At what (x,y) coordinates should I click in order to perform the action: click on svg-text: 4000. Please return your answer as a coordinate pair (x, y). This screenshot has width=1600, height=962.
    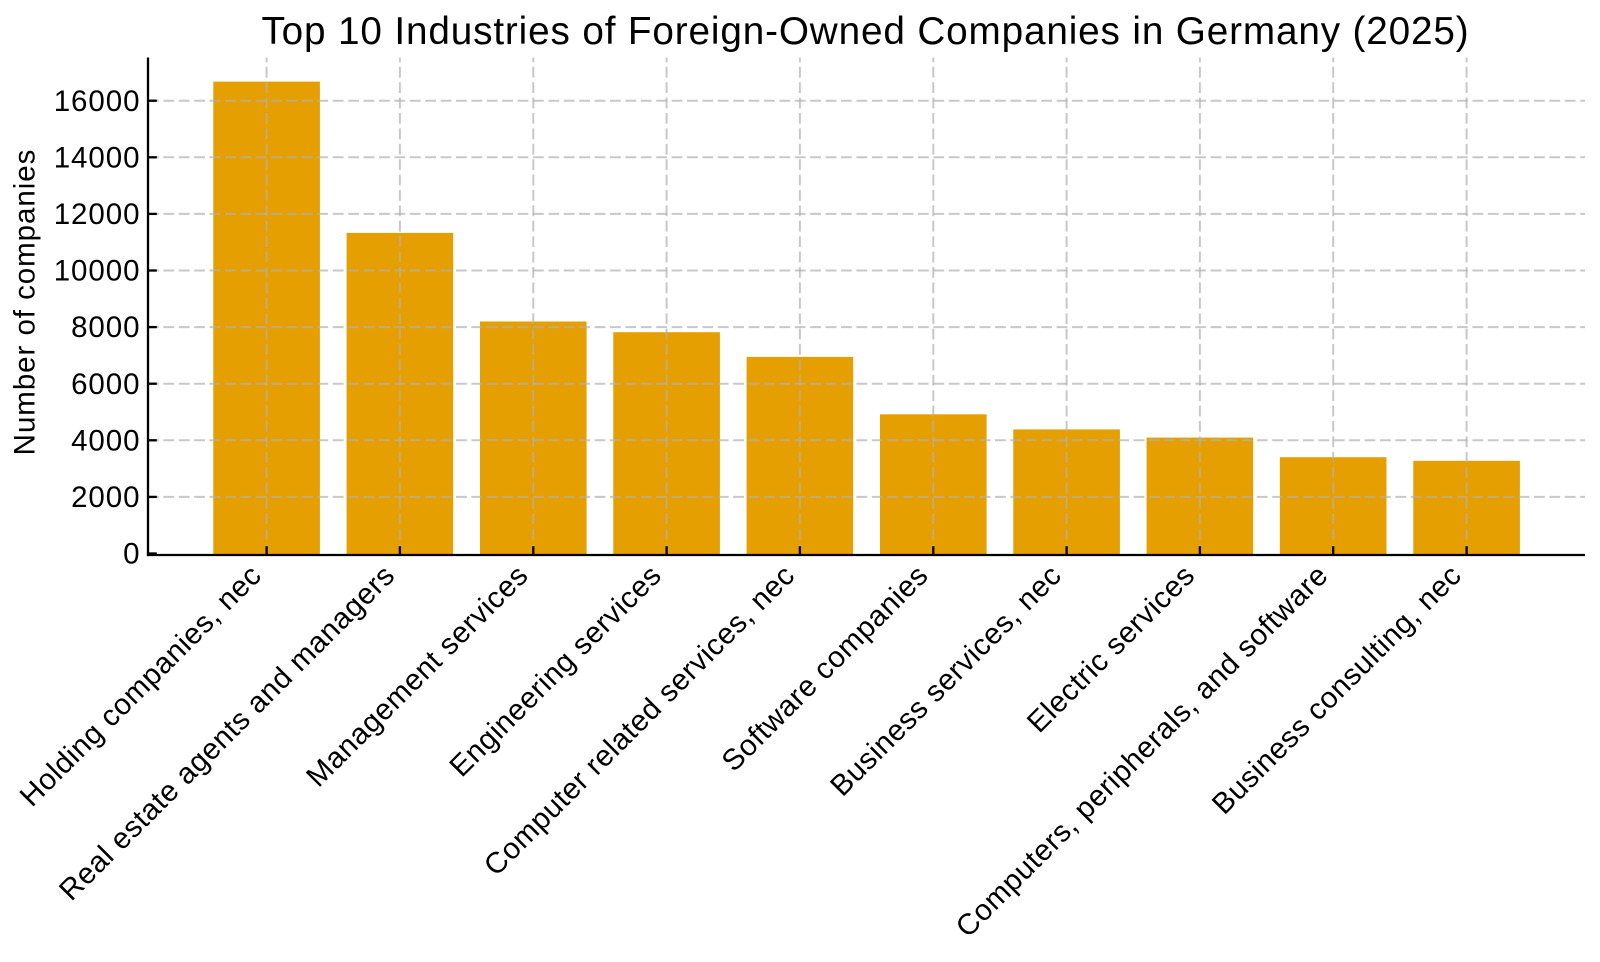
    Looking at the image, I should click on (105, 440).